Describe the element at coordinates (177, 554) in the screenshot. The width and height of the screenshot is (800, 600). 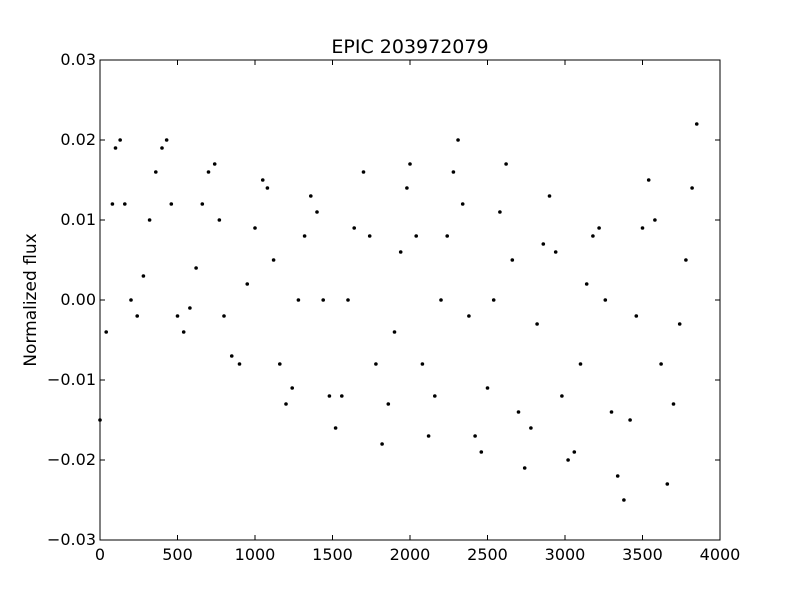
I see `x-tick-label: 500` at that location.